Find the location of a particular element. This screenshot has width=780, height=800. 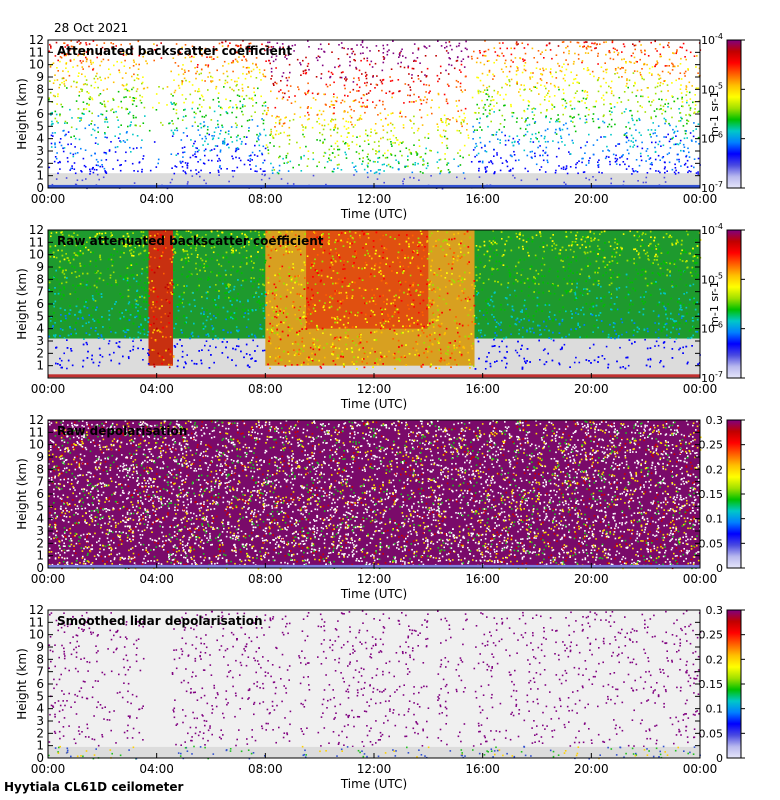

panel-title: Raw depolarisation is located at coordinates (122, 431).